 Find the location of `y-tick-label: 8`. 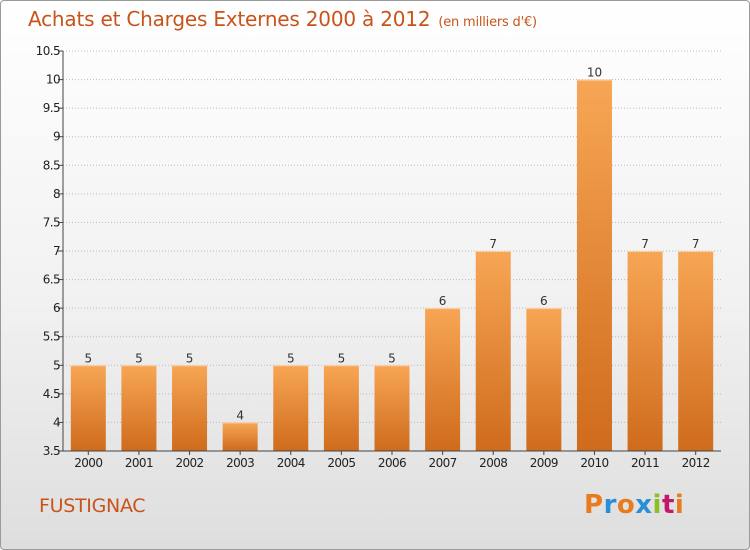

y-tick-label: 8 is located at coordinates (56, 194).